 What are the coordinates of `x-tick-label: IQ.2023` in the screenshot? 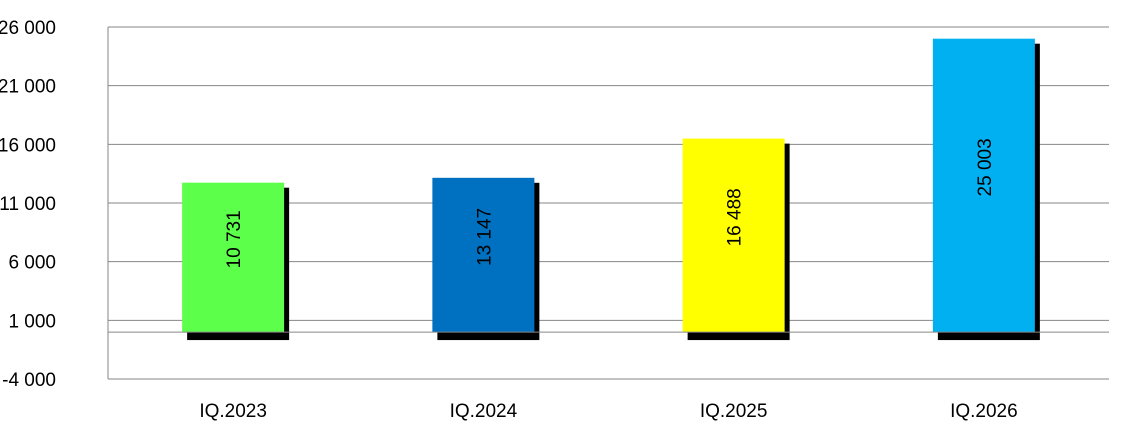 It's located at (233, 411).